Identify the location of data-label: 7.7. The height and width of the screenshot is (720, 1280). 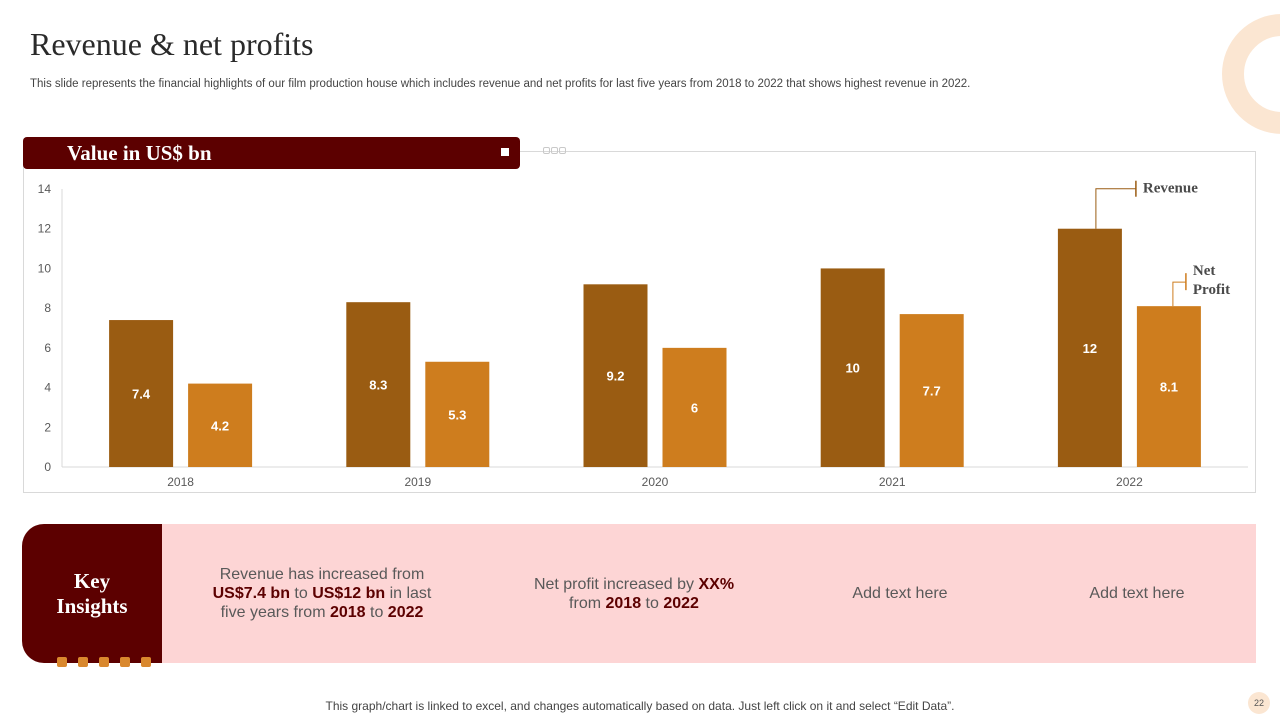
(932, 391).